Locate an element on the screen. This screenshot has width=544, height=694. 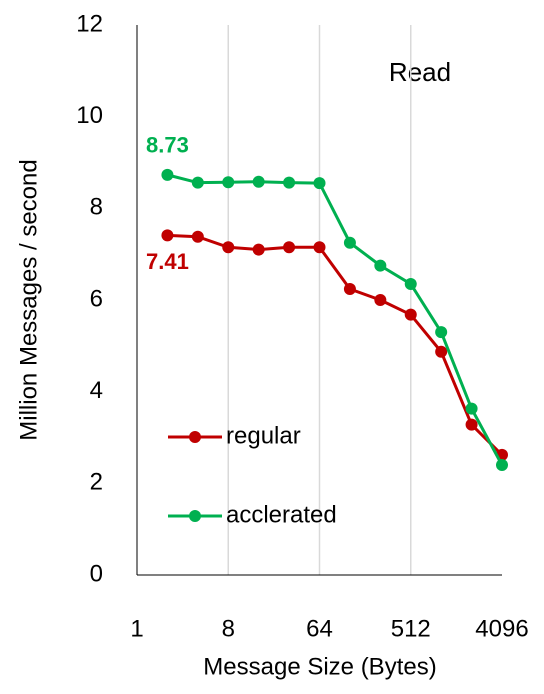
y-tick-label: 2 is located at coordinates (96, 482).